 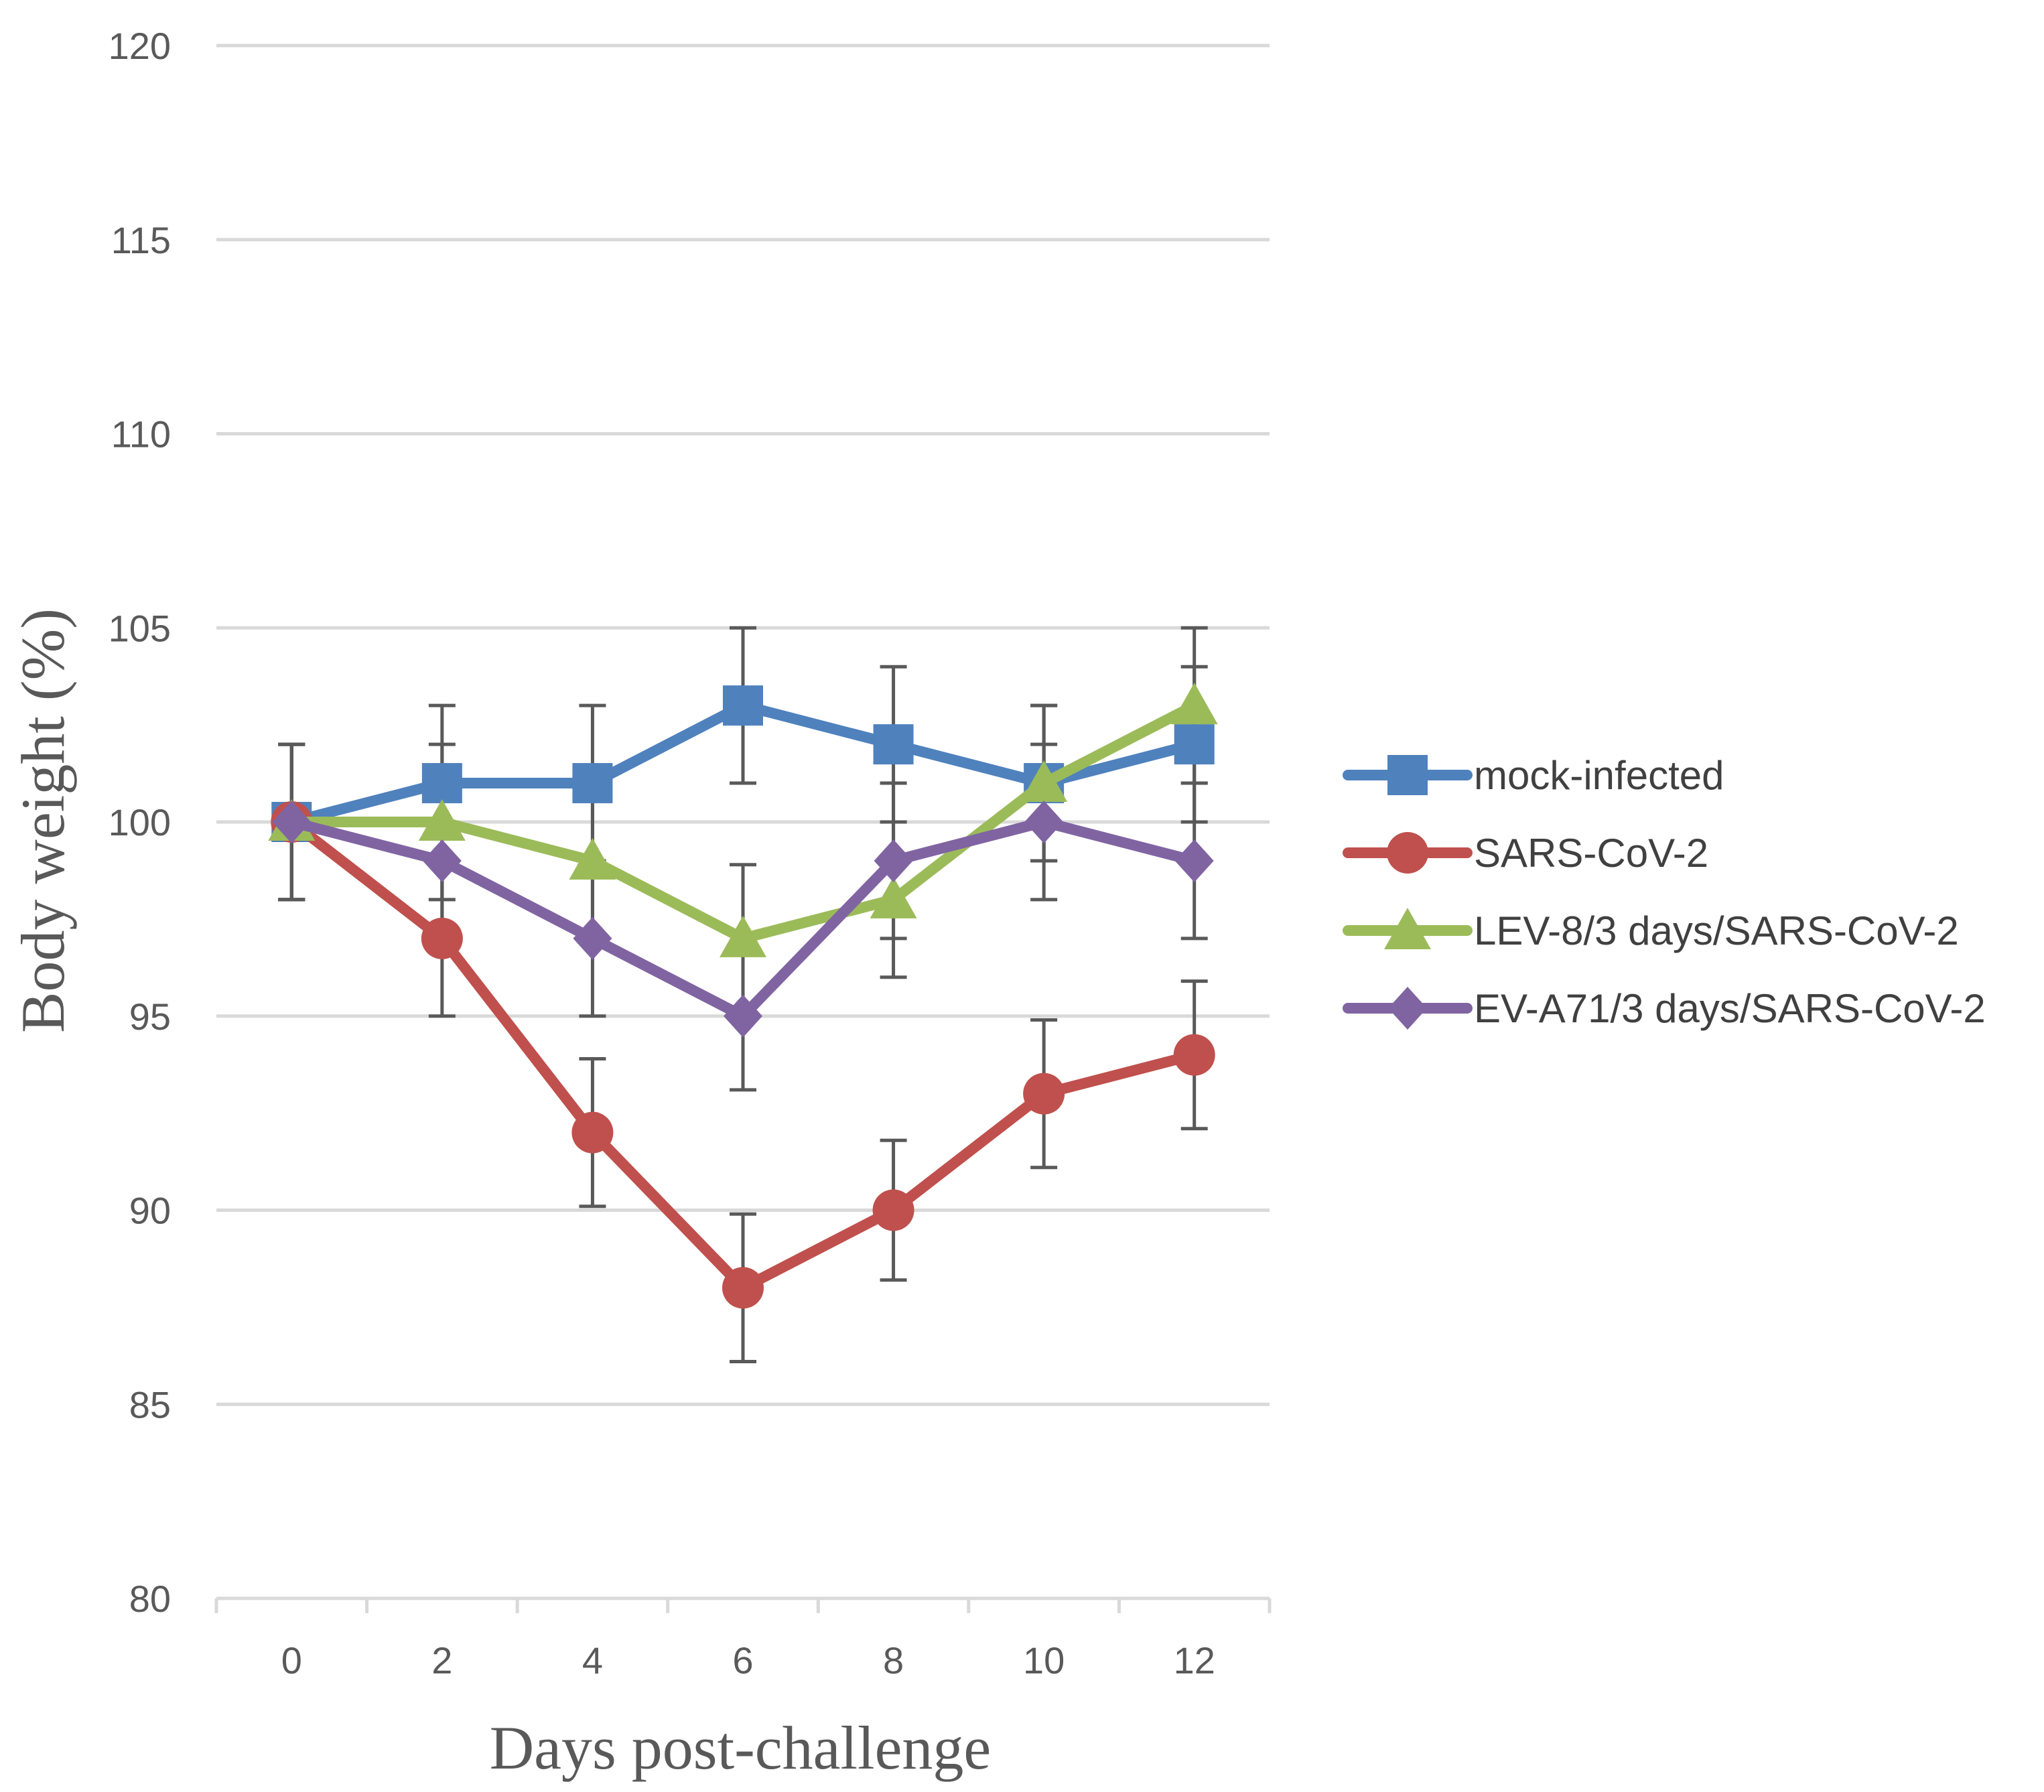 What do you see at coordinates (1599, 776) in the screenshot?
I see `legend-label: mock-infected` at bounding box center [1599, 776].